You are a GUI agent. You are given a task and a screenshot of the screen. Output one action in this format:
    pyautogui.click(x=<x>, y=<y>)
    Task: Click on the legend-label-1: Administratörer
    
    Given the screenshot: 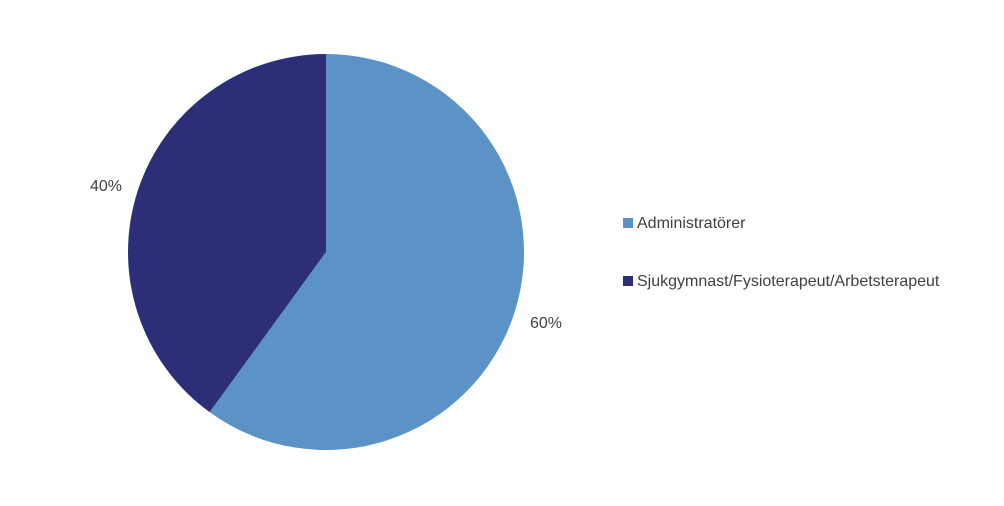 What is the action you would take?
    pyautogui.click(x=691, y=223)
    